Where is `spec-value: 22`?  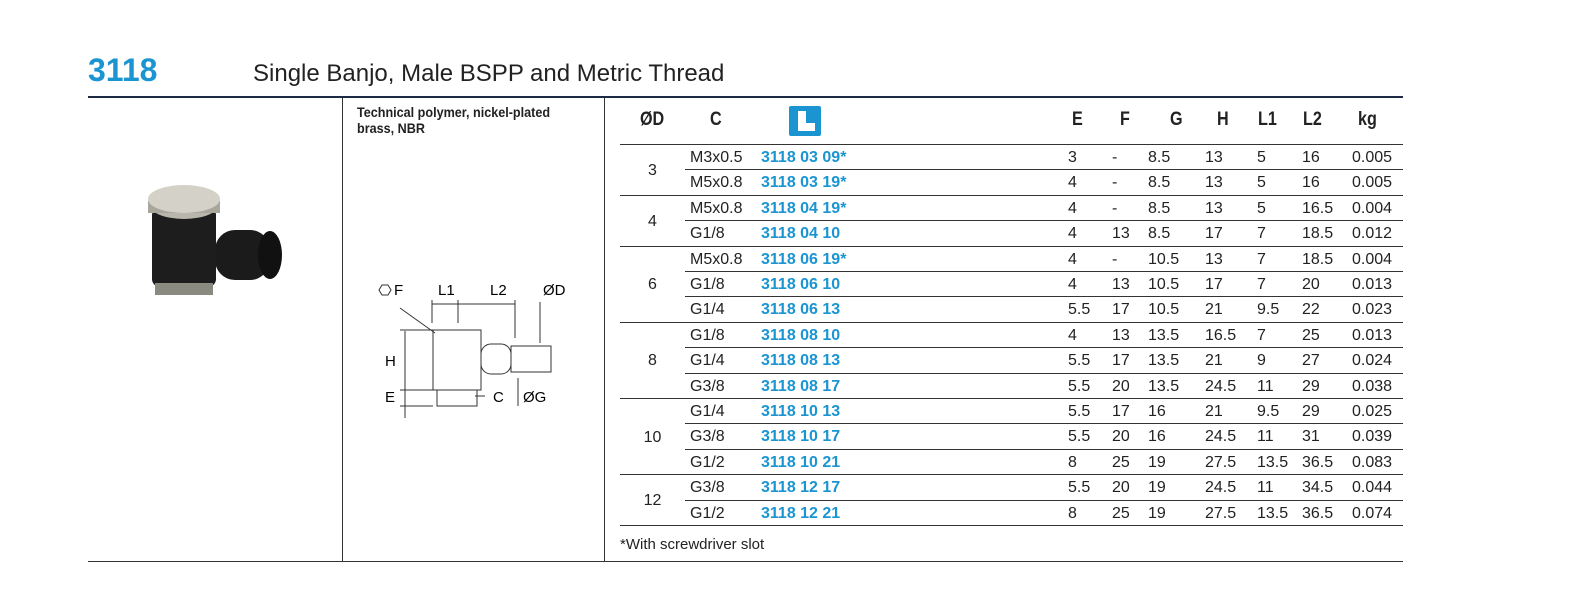
spec-value: 22 is located at coordinates (1311, 310).